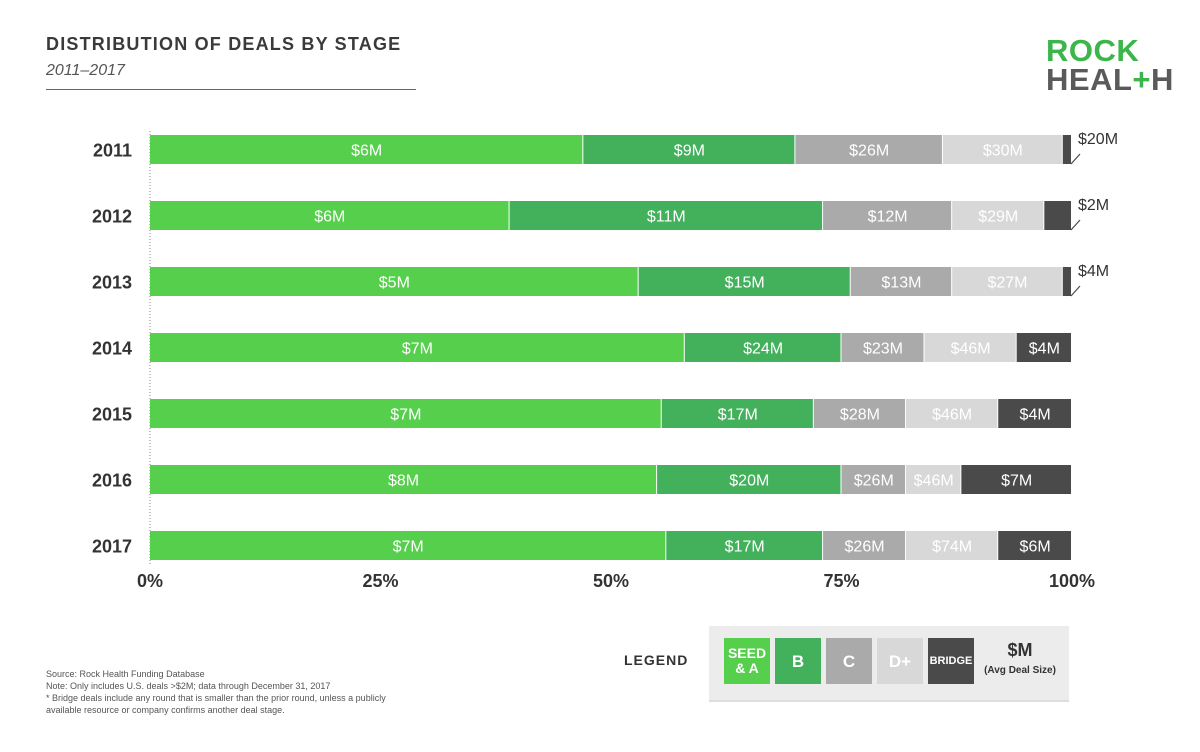 Image resolution: width=1200 pixels, height=752 pixels. Describe the element at coordinates (1020, 670) in the screenshot. I see `legend-unit-note: (Avg Deal Size)` at that location.